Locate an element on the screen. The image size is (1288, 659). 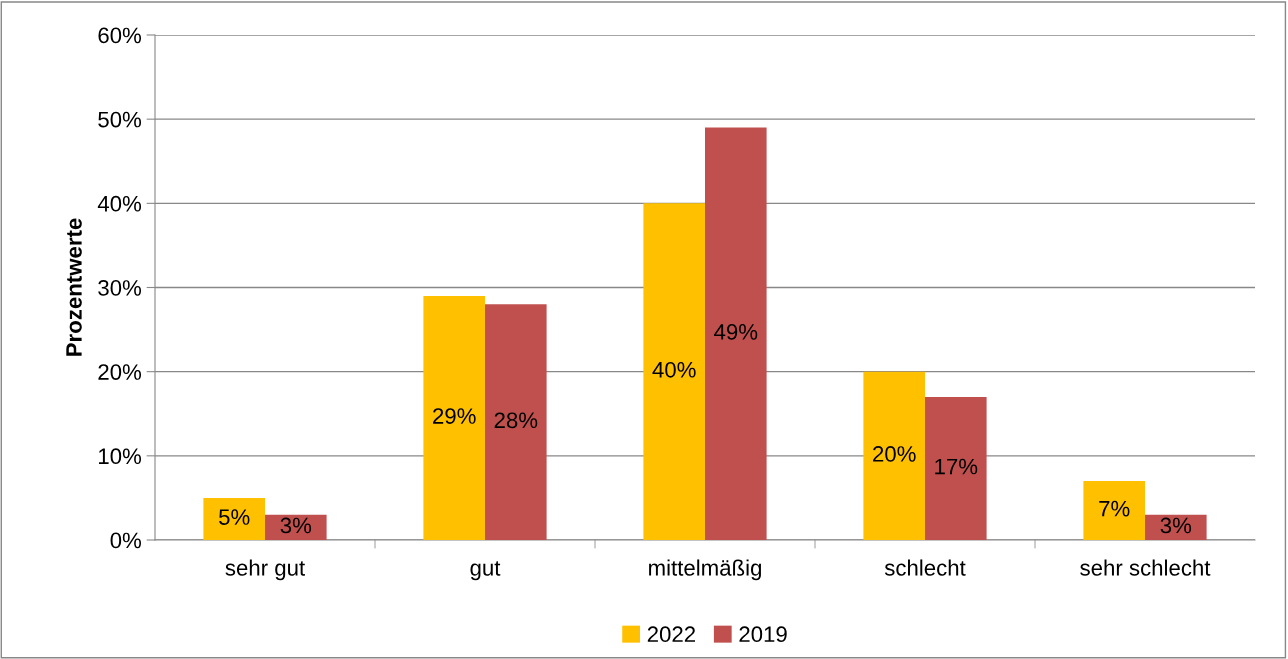
x-tick-label: mittelmäßig is located at coordinates (705, 570).